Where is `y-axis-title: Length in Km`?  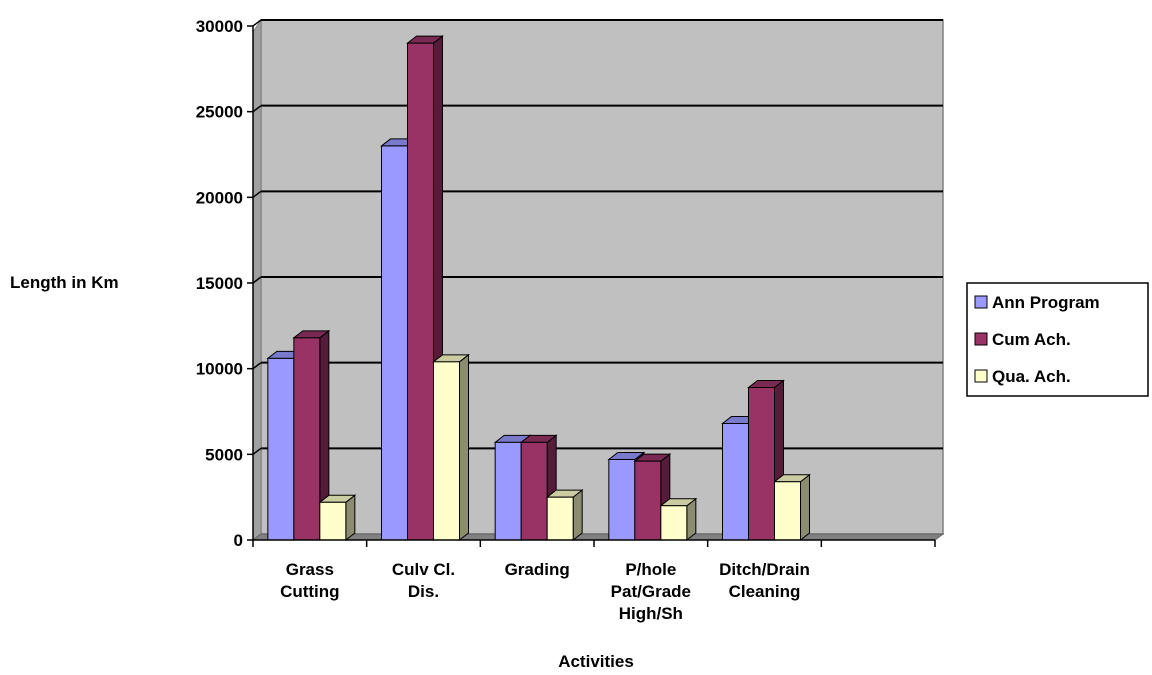 y-axis-title: Length in Km is located at coordinates (64, 282).